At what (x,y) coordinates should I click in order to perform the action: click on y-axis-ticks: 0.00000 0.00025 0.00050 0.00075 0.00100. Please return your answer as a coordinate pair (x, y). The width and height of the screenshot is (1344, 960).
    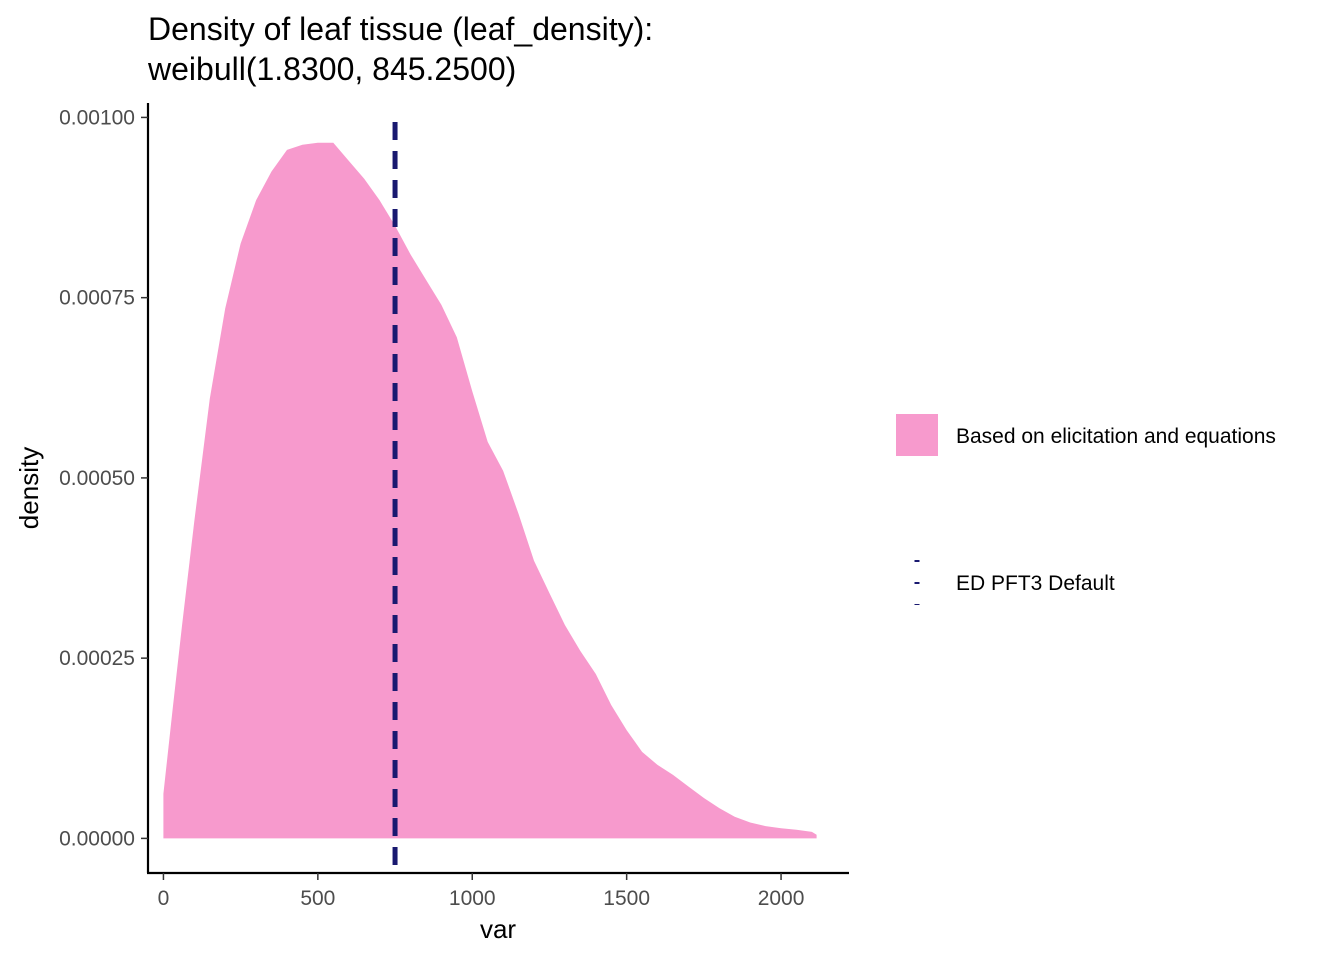
    Looking at the image, I should click on (103, 478).